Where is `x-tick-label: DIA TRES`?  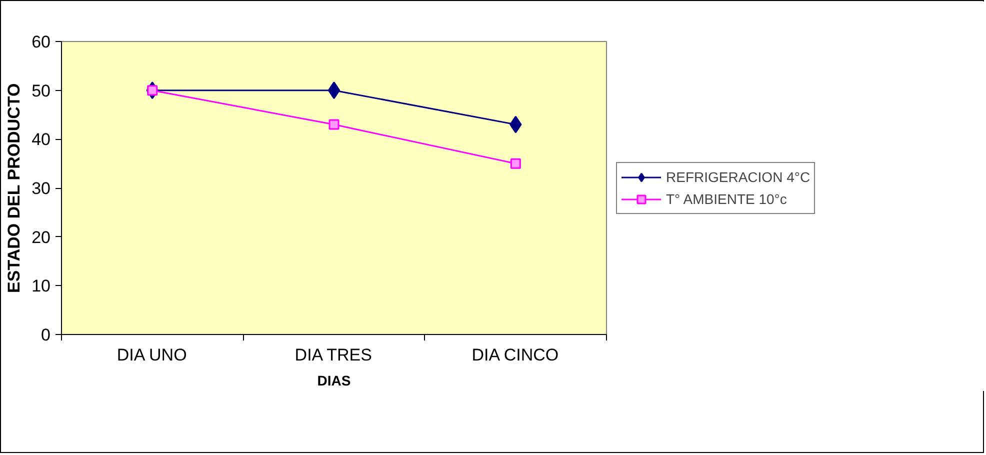
x-tick-label: DIA TRES is located at coordinates (333, 355).